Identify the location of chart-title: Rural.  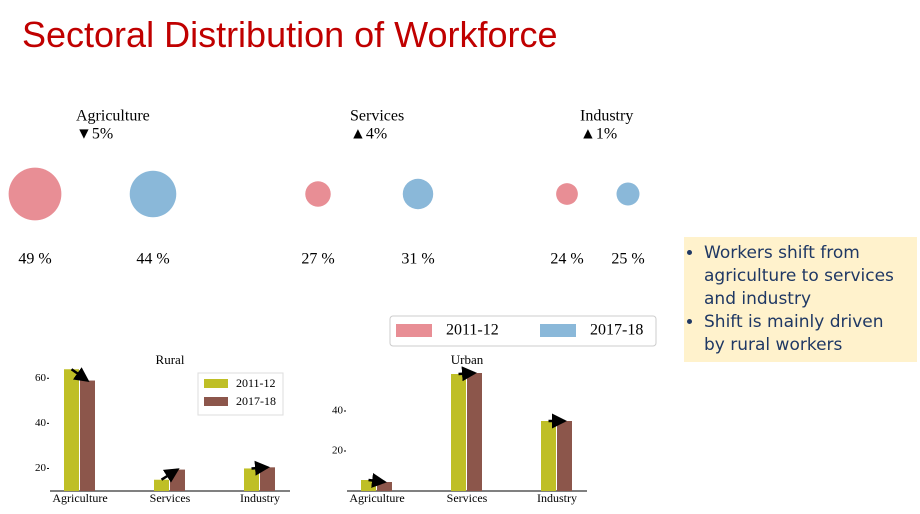
(170, 359).